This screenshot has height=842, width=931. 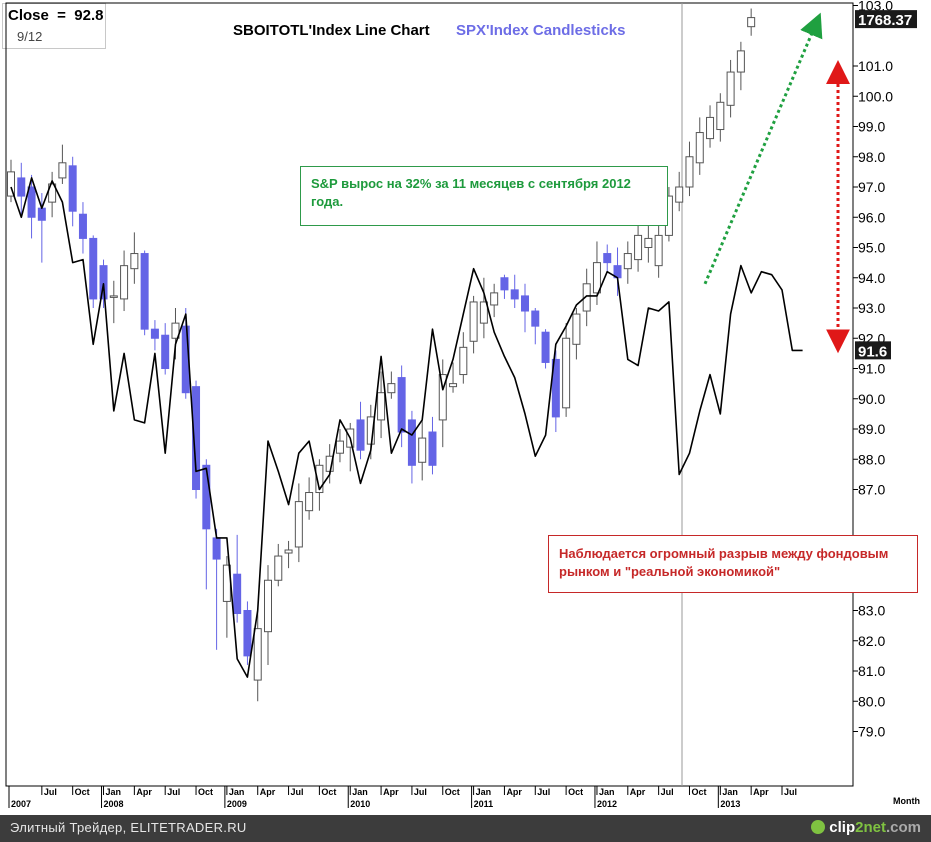 I want to click on y-tick-label: 101.0, so click(x=875, y=66).